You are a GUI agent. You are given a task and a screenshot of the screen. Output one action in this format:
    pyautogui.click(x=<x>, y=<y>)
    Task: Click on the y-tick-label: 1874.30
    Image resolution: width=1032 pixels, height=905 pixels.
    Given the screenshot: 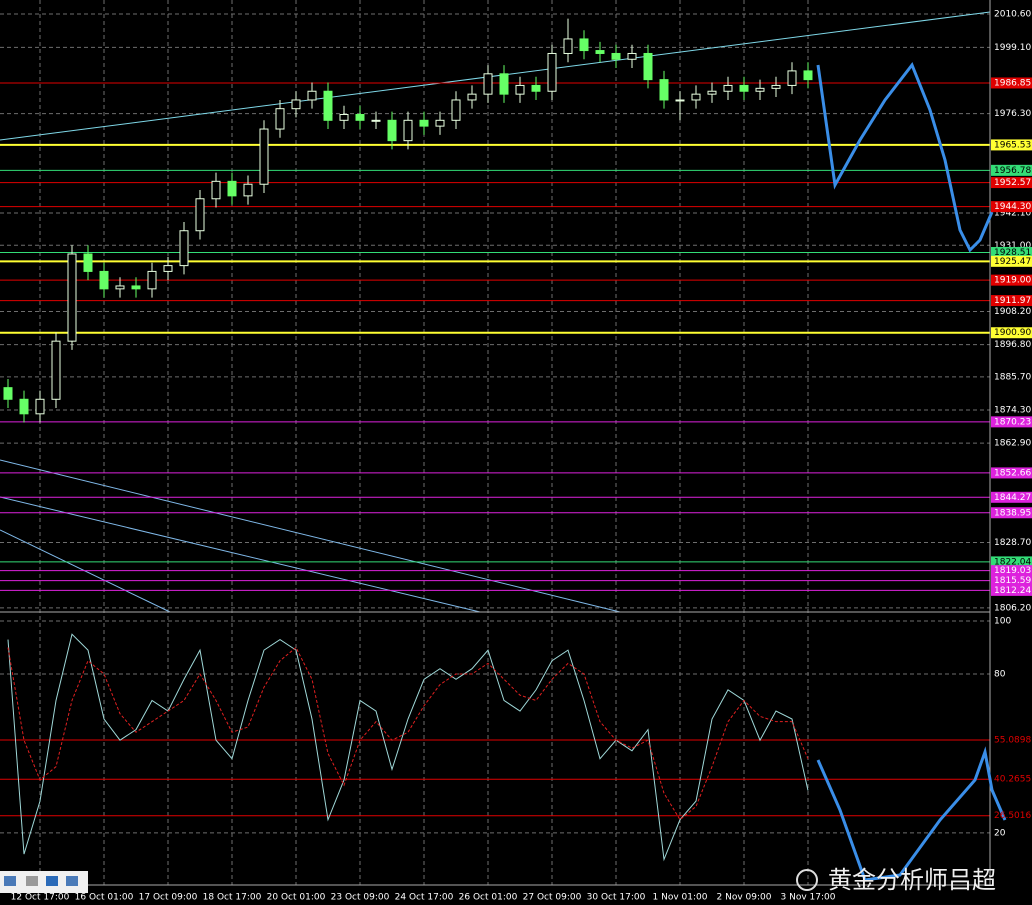 What is the action you would take?
    pyautogui.click(x=1012, y=411)
    